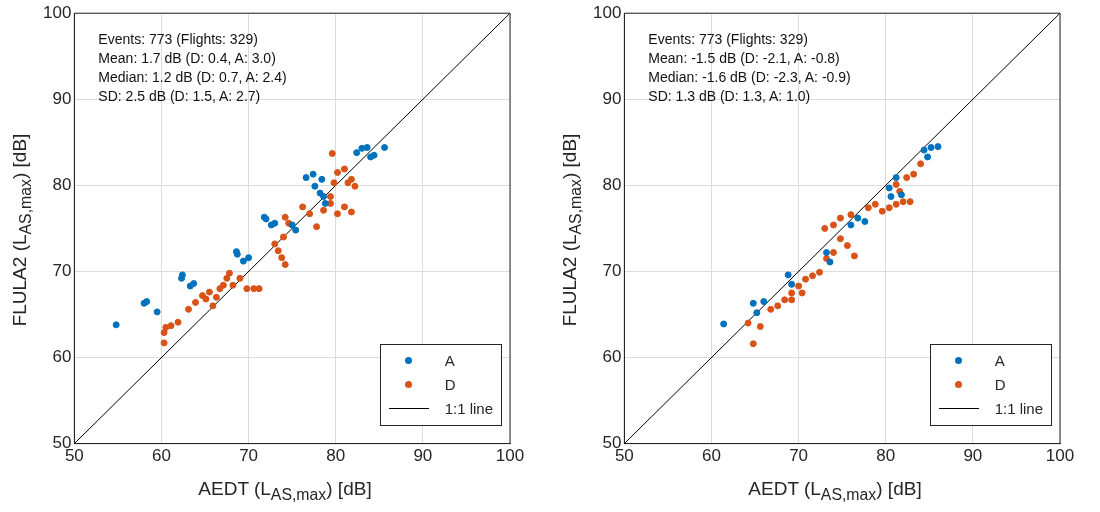 The image size is (1100, 512). What do you see at coordinates (179, 96) in the screenshot?
I see `annotation: SD: 2.5 dB (D: 1.5, A: 2.7)` at bounding box center [179, 96].